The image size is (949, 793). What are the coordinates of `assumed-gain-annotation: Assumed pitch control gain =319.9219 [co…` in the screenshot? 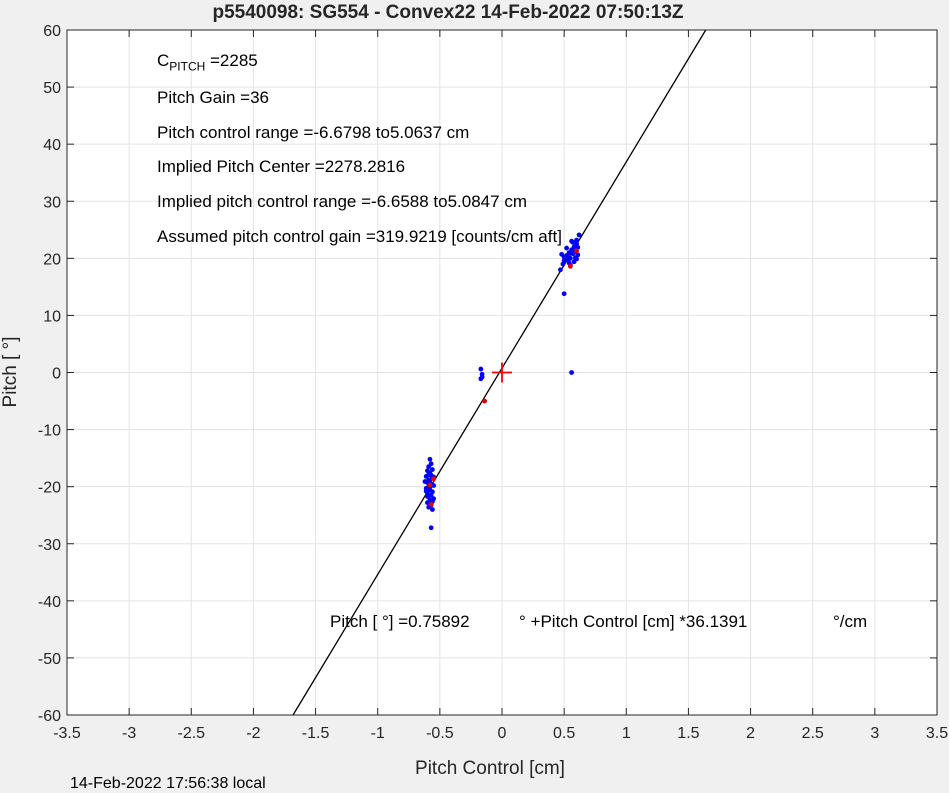 It's located at (359, 236).